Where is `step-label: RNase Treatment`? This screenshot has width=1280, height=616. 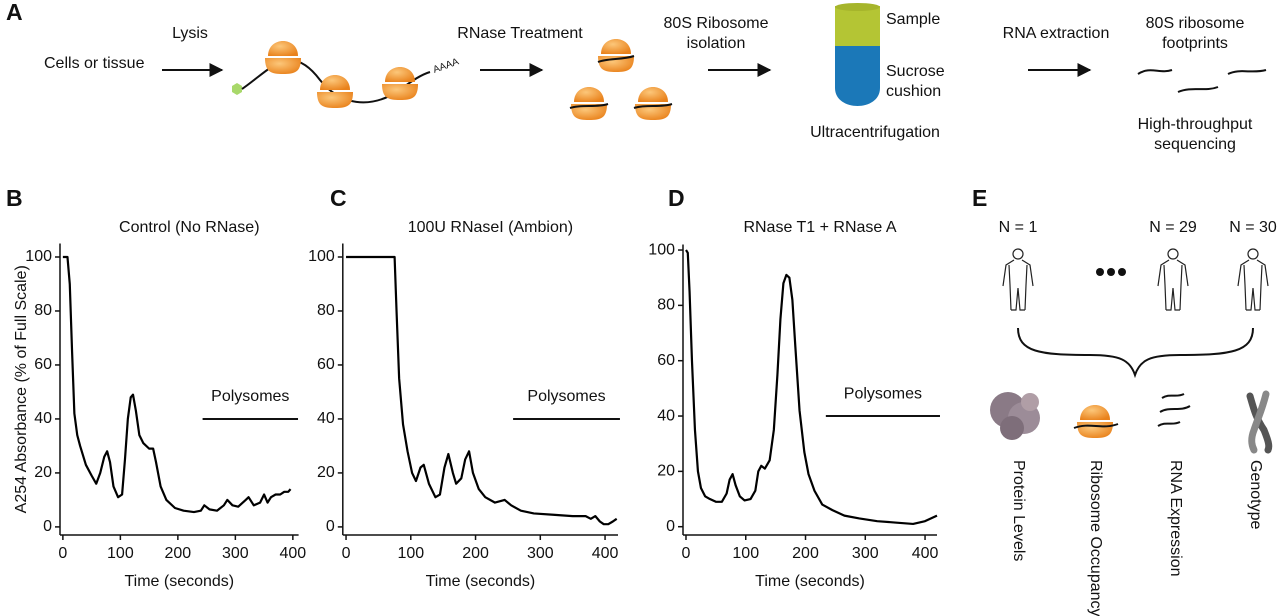
step-label: RNase Treatment is located at coordinates (520, 33).